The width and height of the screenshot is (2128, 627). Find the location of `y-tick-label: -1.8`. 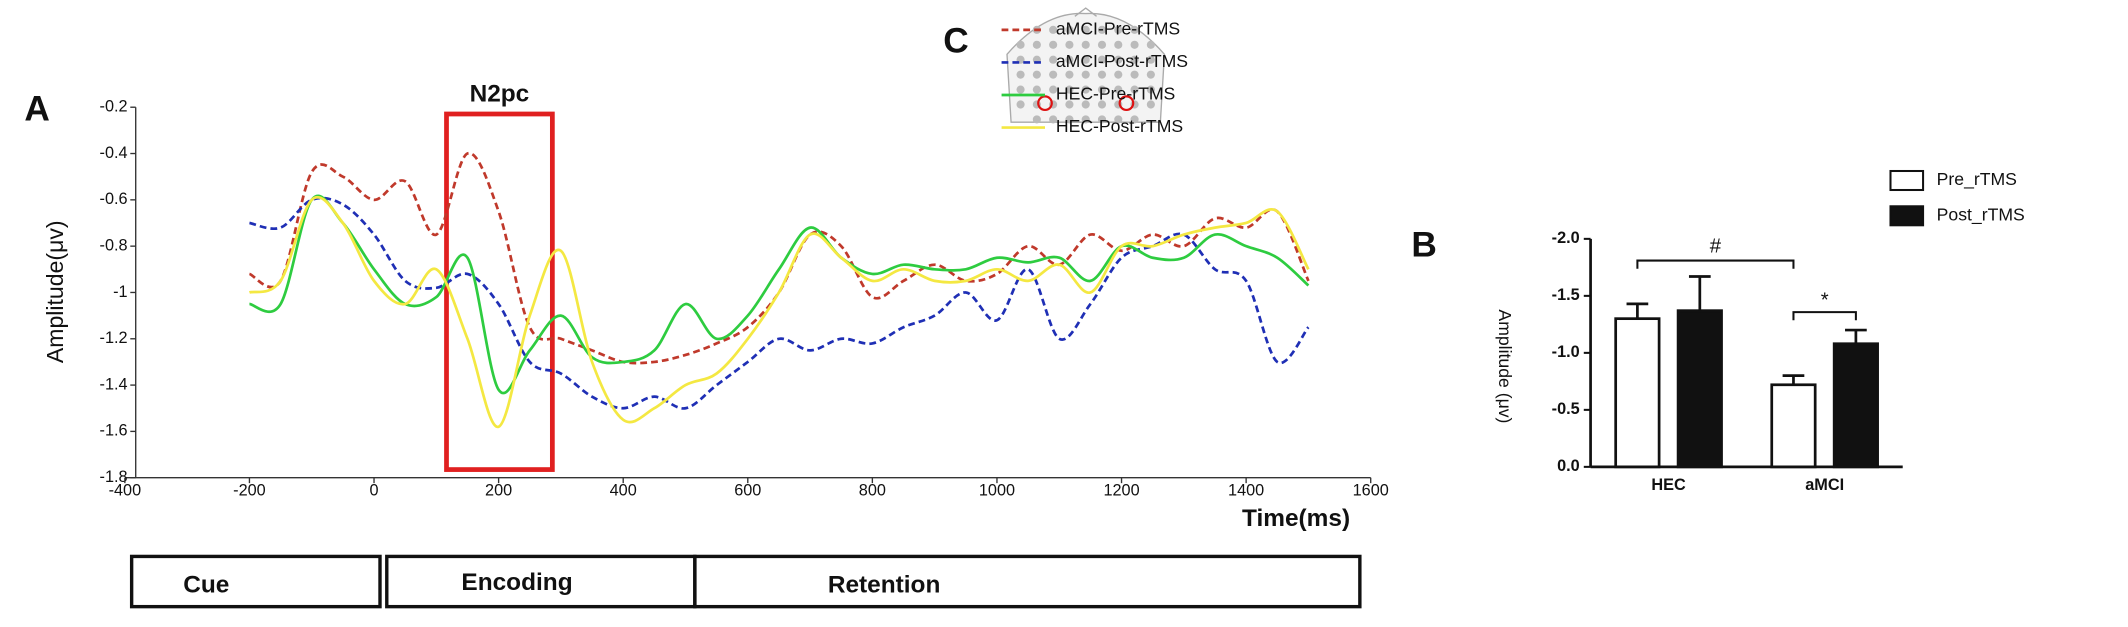

y-tick-label: -1.8 is located at coordinates (114, 477).